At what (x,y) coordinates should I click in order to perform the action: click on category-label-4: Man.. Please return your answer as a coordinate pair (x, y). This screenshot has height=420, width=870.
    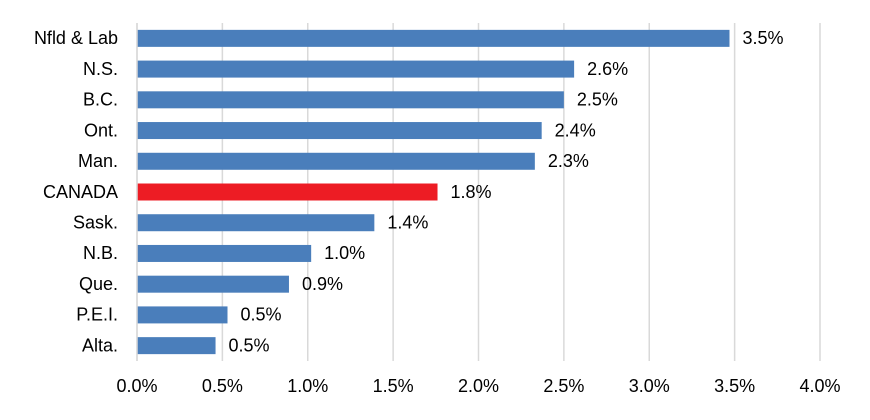
    Looking at the image, I should click on (98, 161).